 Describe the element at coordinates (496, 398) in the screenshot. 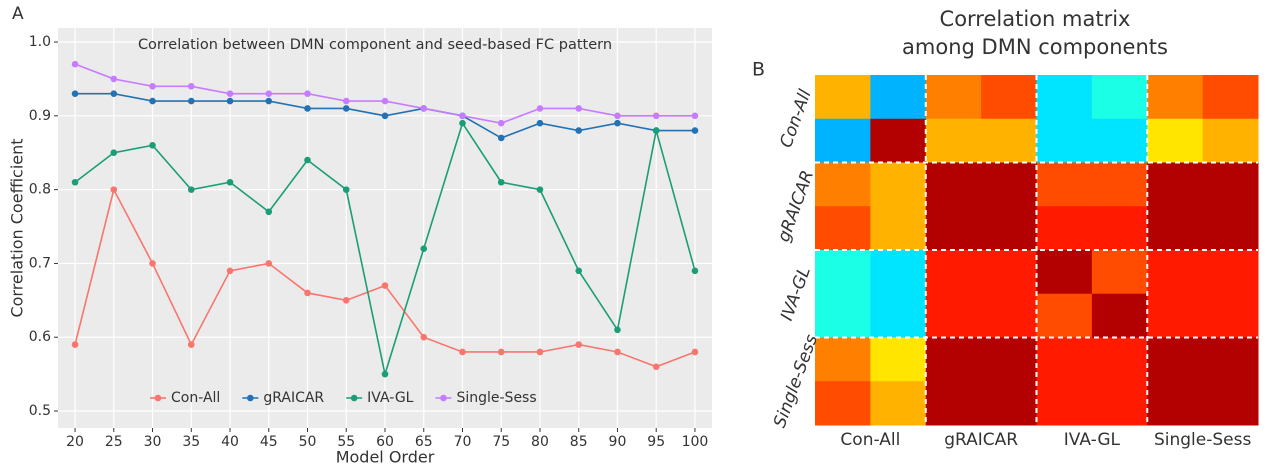

I see `legend-label: Single-Sess` at that location.